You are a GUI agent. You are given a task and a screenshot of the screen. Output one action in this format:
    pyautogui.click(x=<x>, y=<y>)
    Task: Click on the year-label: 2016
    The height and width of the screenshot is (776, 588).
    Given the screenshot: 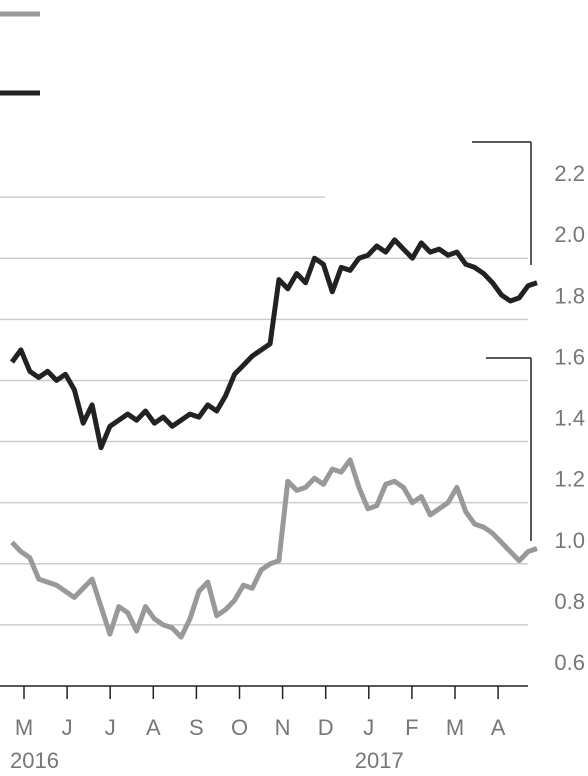 What is the action you would take?
    pyautogui.click(x=34, y=760)
    